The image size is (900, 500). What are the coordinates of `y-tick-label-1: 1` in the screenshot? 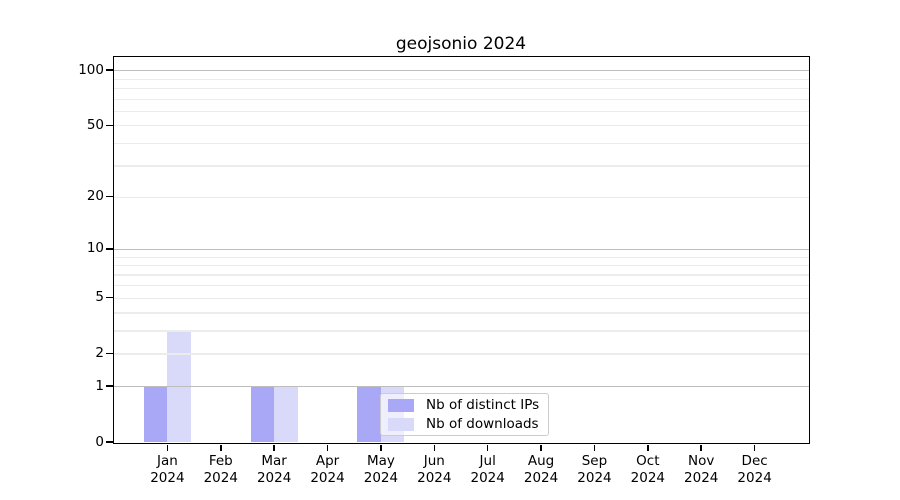 It's located at (99, 385).